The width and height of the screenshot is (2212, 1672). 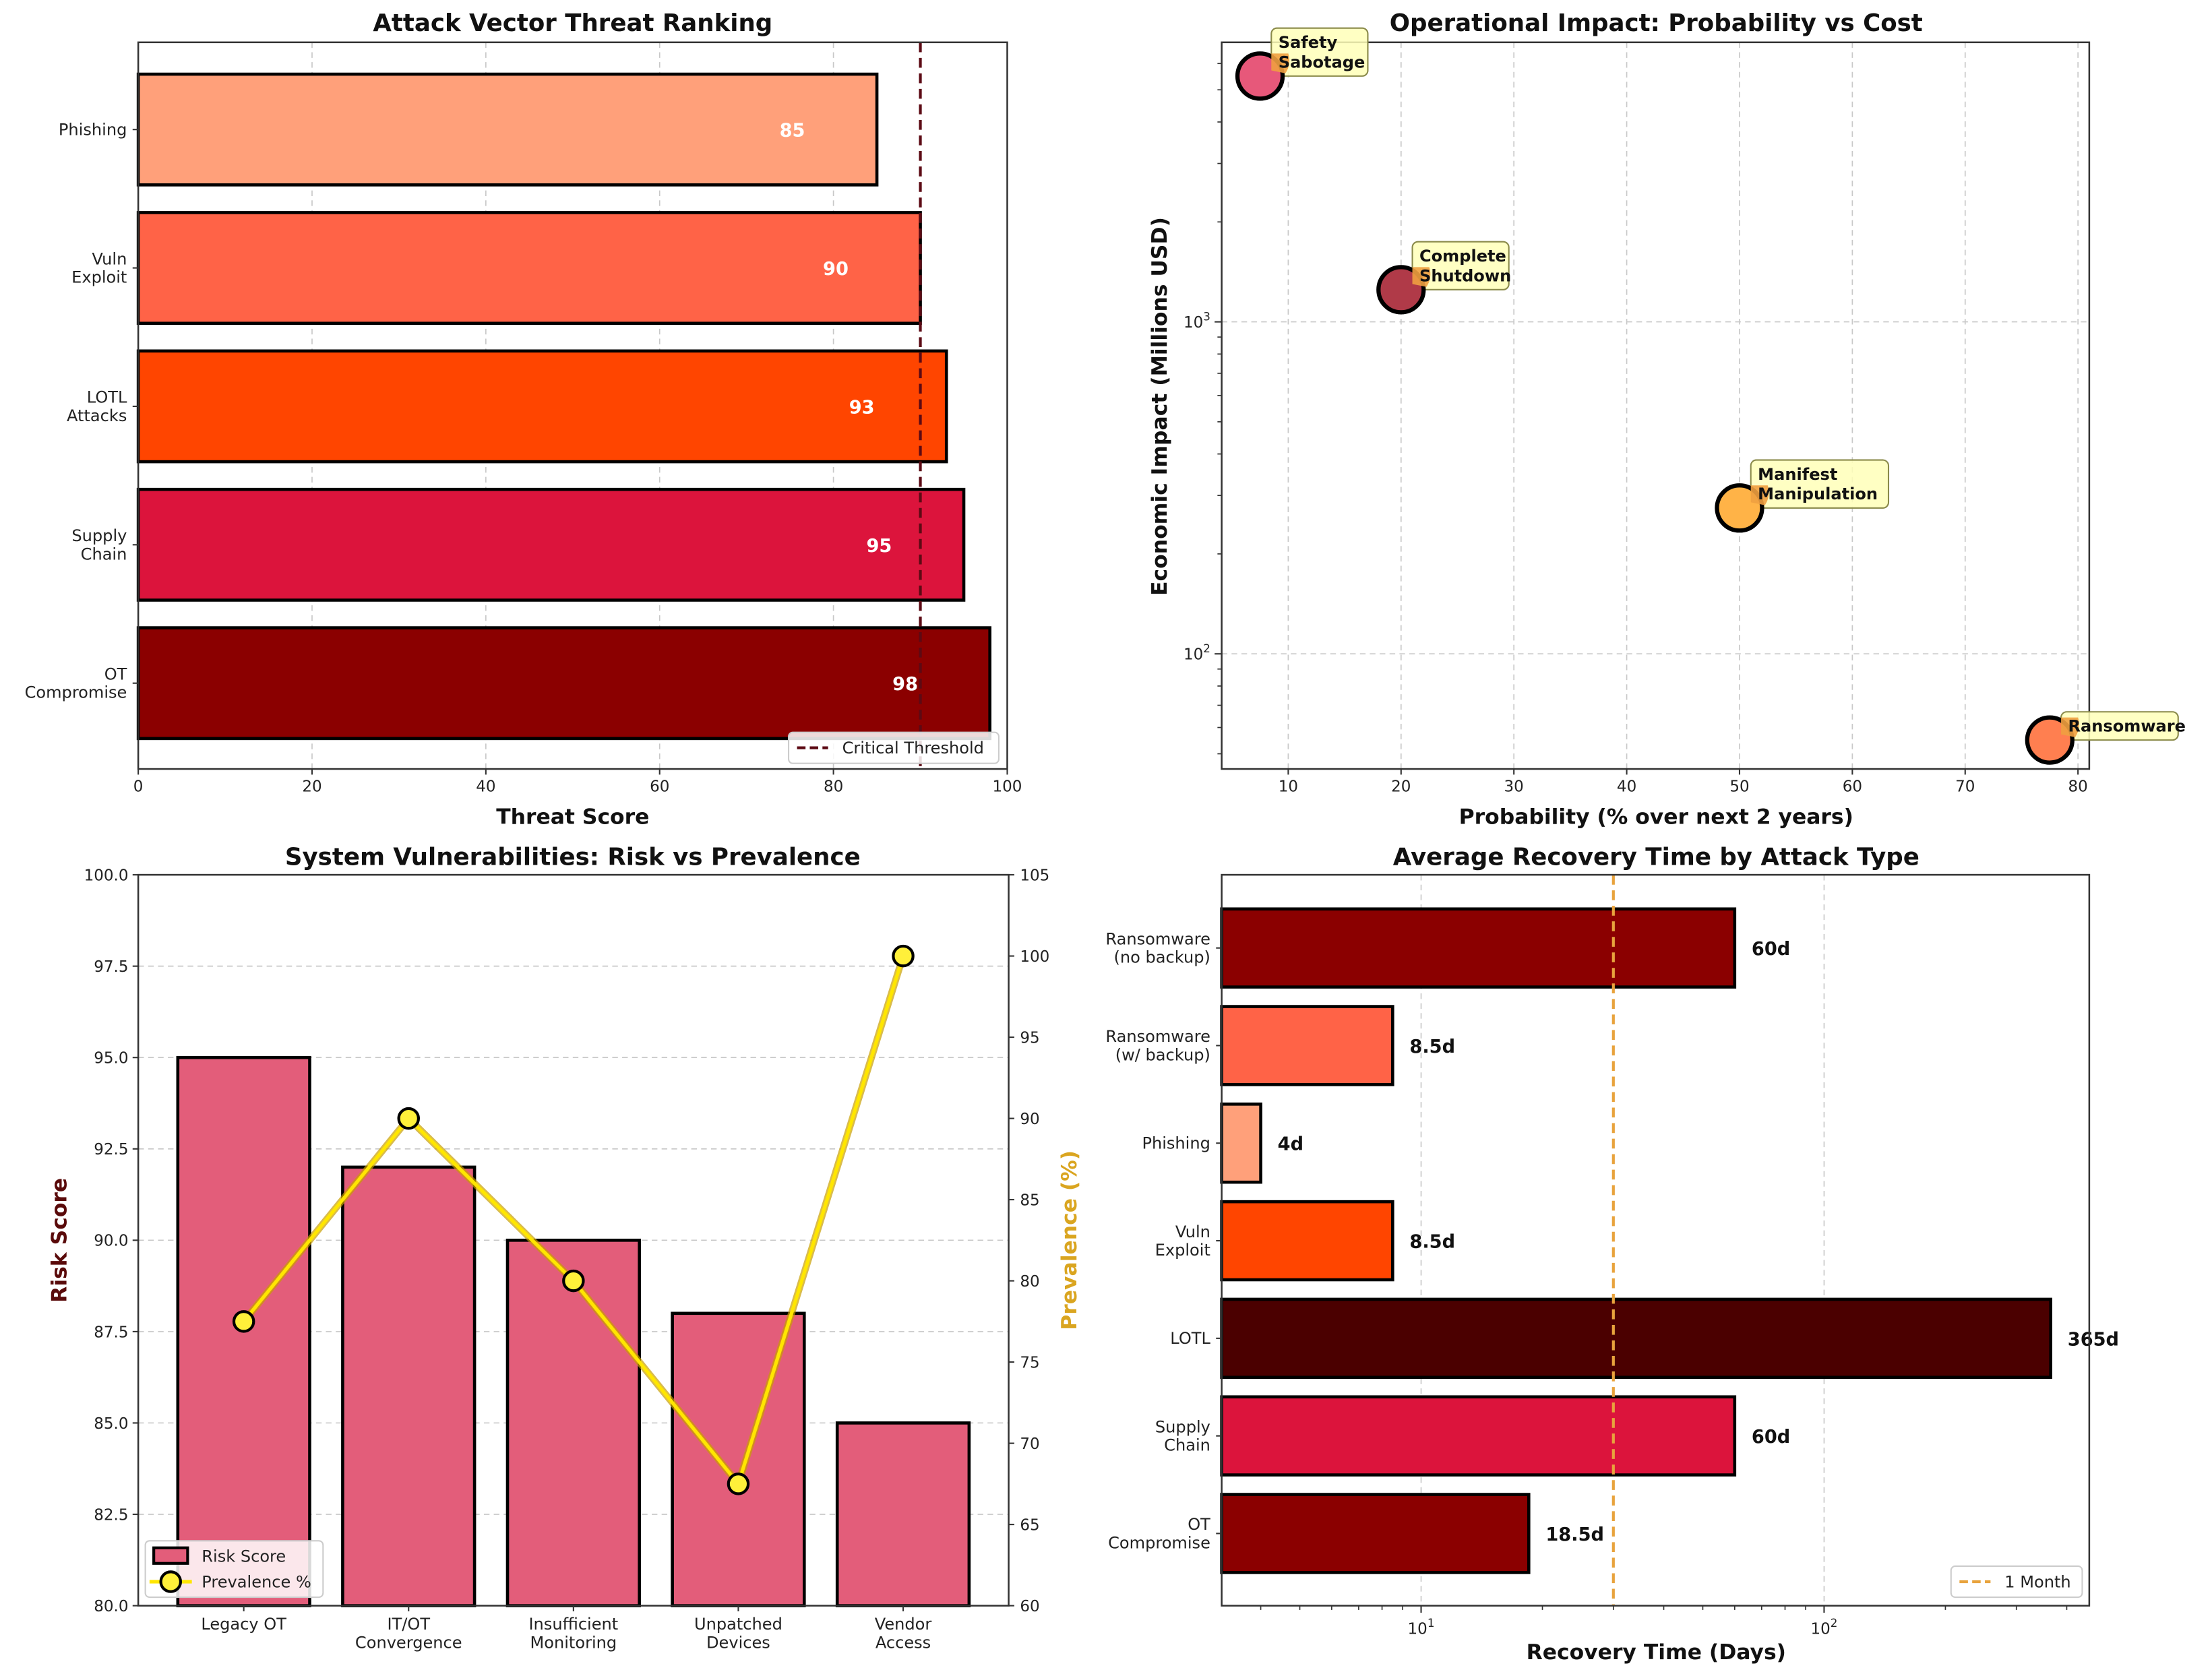 I want to click on y-tick-label: 82.5, so click(x=111, y=1515).